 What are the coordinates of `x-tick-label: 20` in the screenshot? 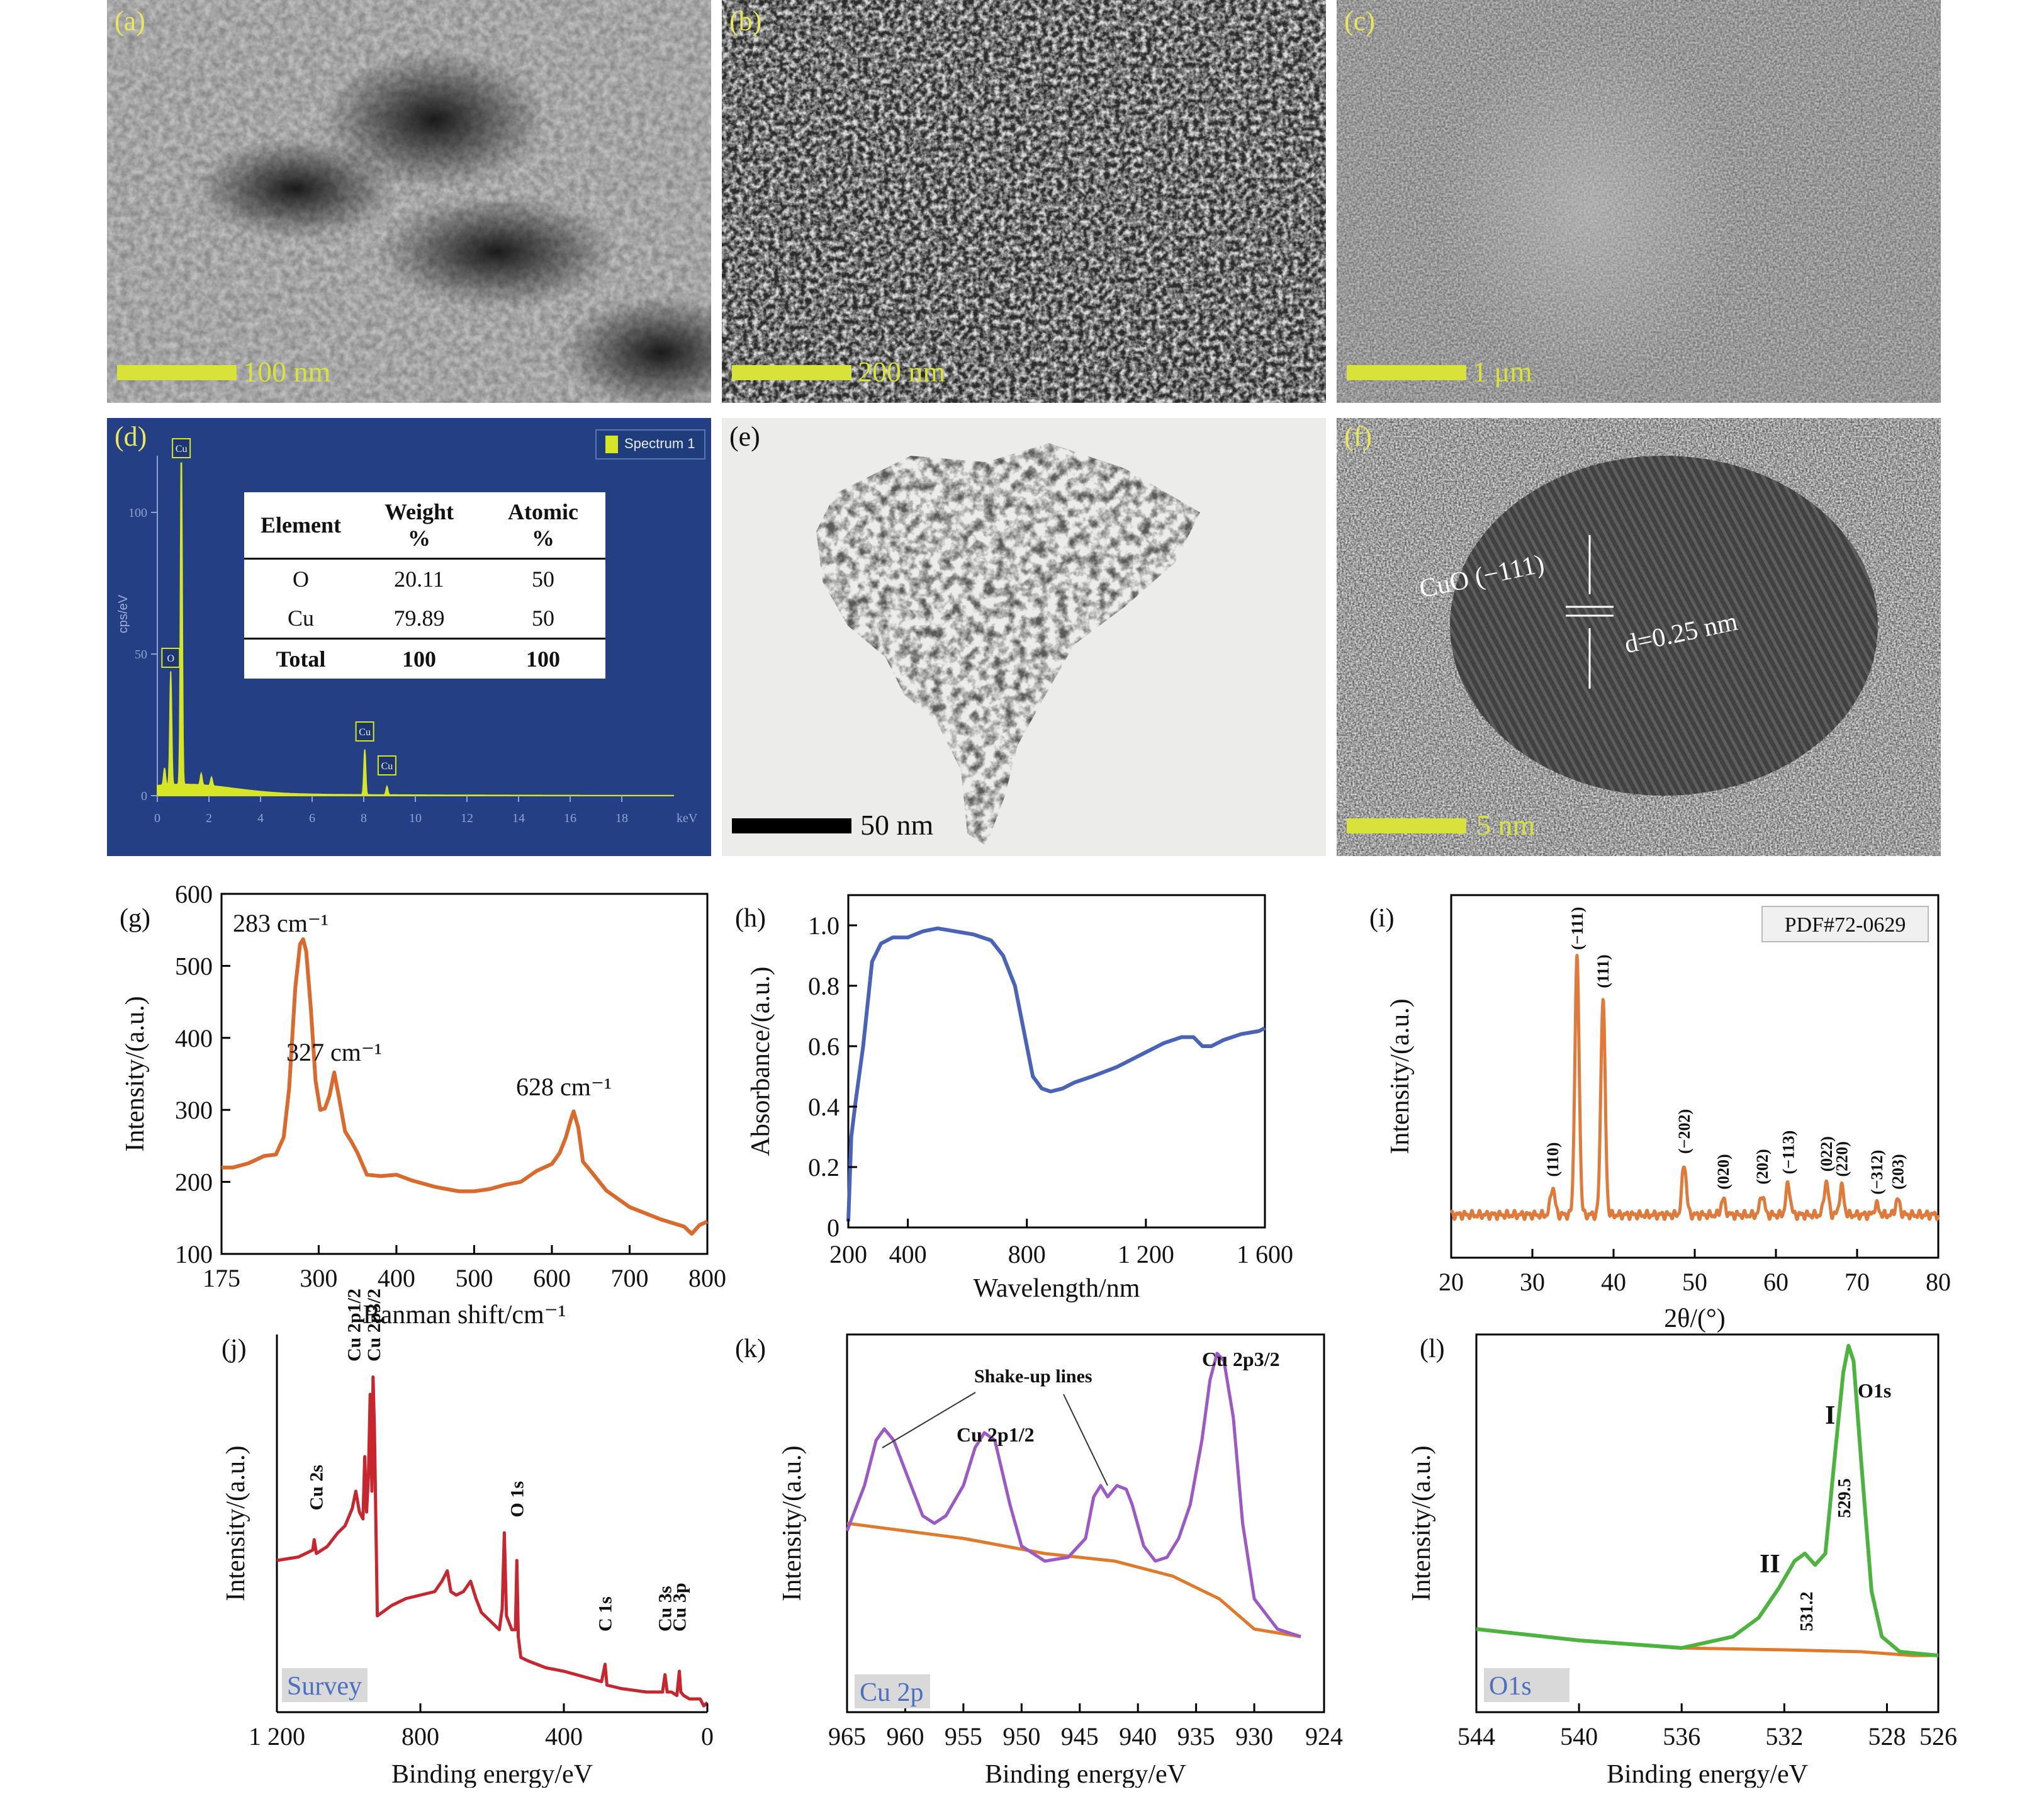 It's located at (1451, 1282).